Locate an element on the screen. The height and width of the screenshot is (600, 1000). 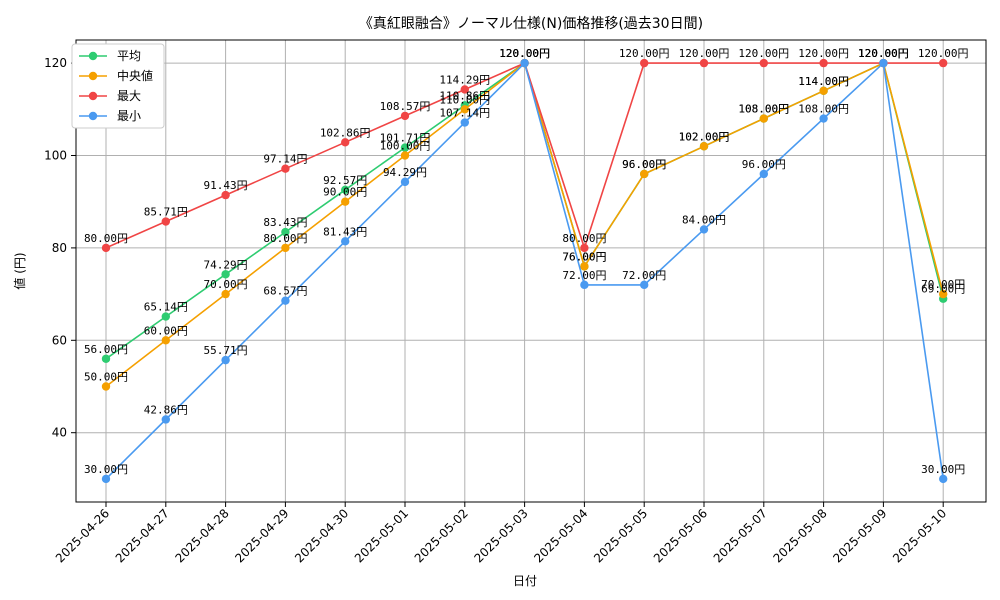
legend-label-3: 最小 is located at coordinates (129, 116).